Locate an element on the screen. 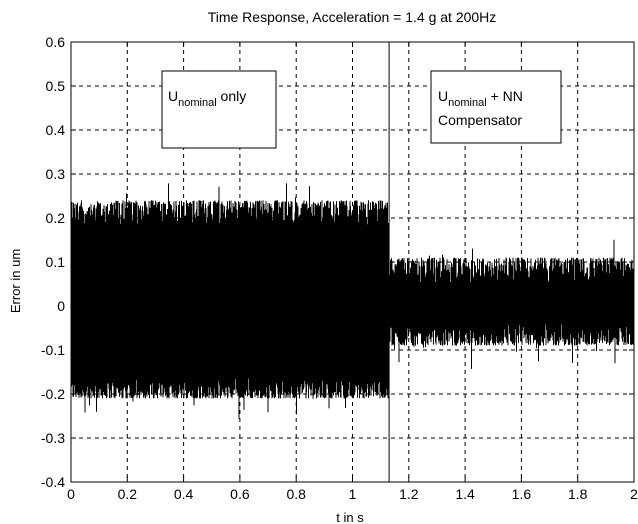 The height and width of the screenshot is (524, 638). y-tick-label: 0.4 is located at coordinates (56, 130).